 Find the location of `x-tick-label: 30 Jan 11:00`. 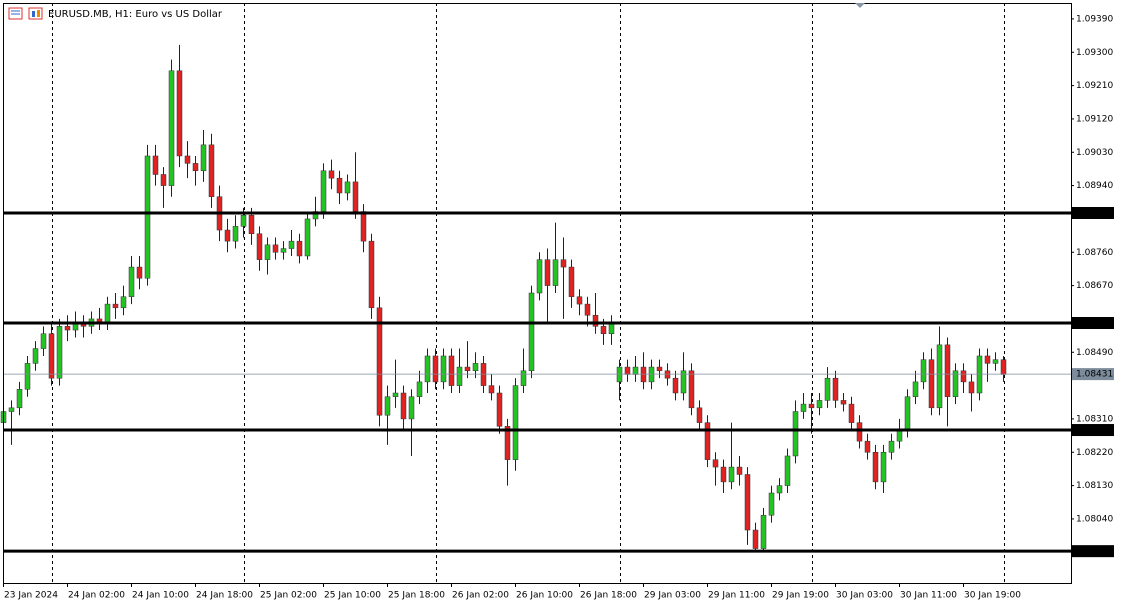

x-tick-label: 30 Jan 11:00 is located at coordinates (928, 596).